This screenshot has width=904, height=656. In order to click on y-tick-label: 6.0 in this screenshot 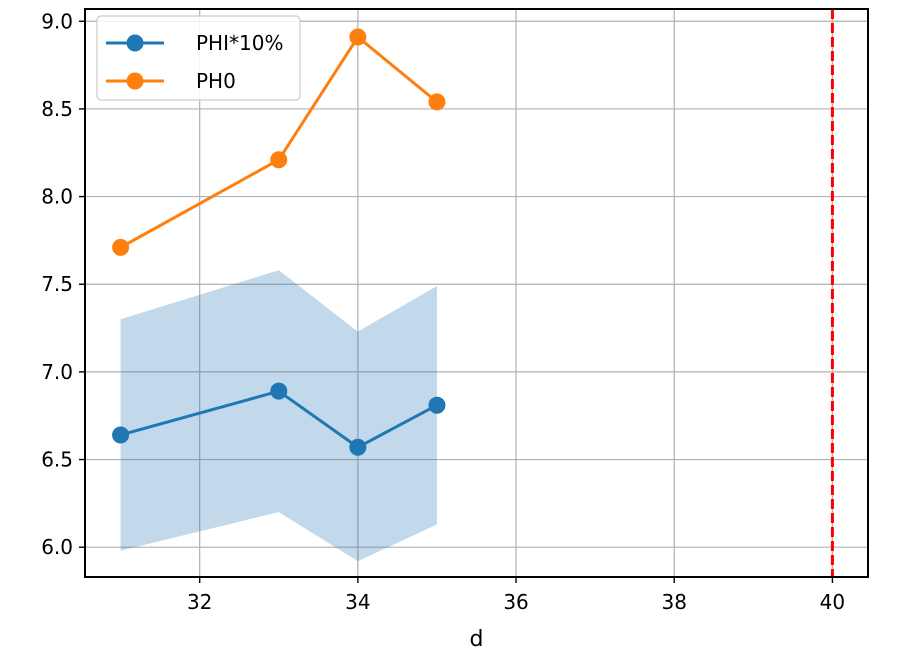, I will do `click(57, 547)`.